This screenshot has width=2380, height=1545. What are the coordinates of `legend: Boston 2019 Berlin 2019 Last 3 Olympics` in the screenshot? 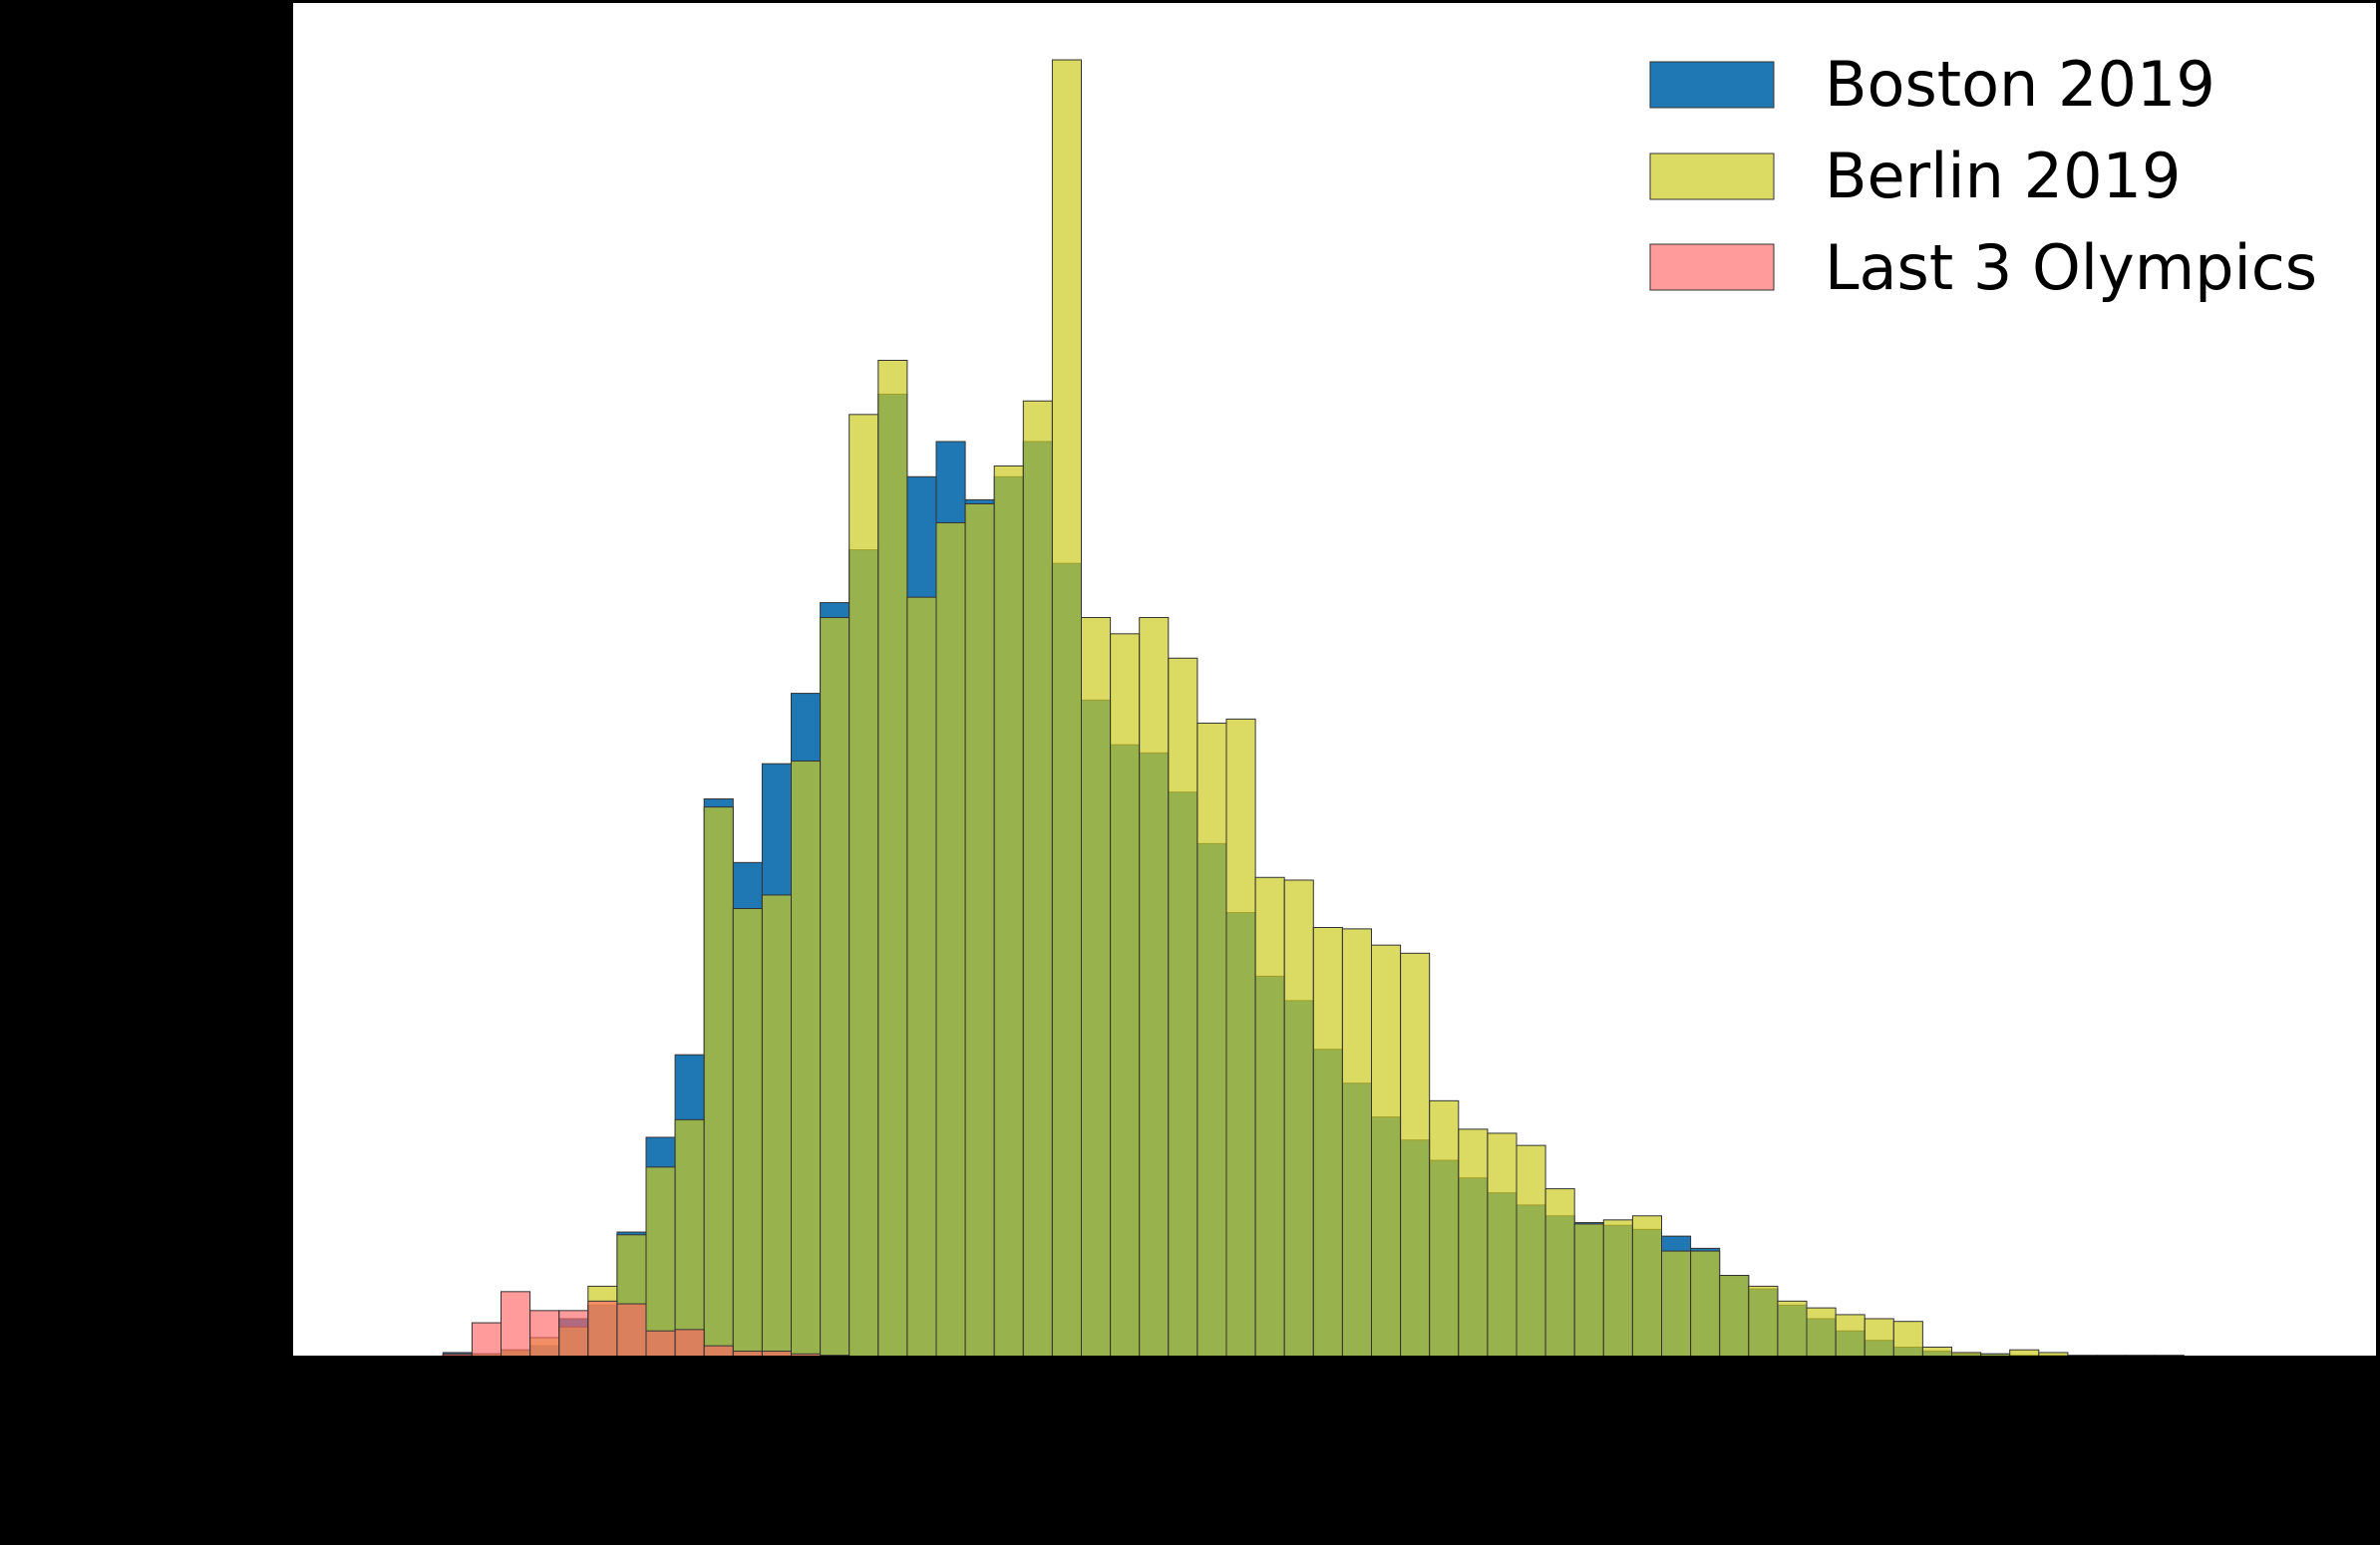 It's located at (1983, 176).